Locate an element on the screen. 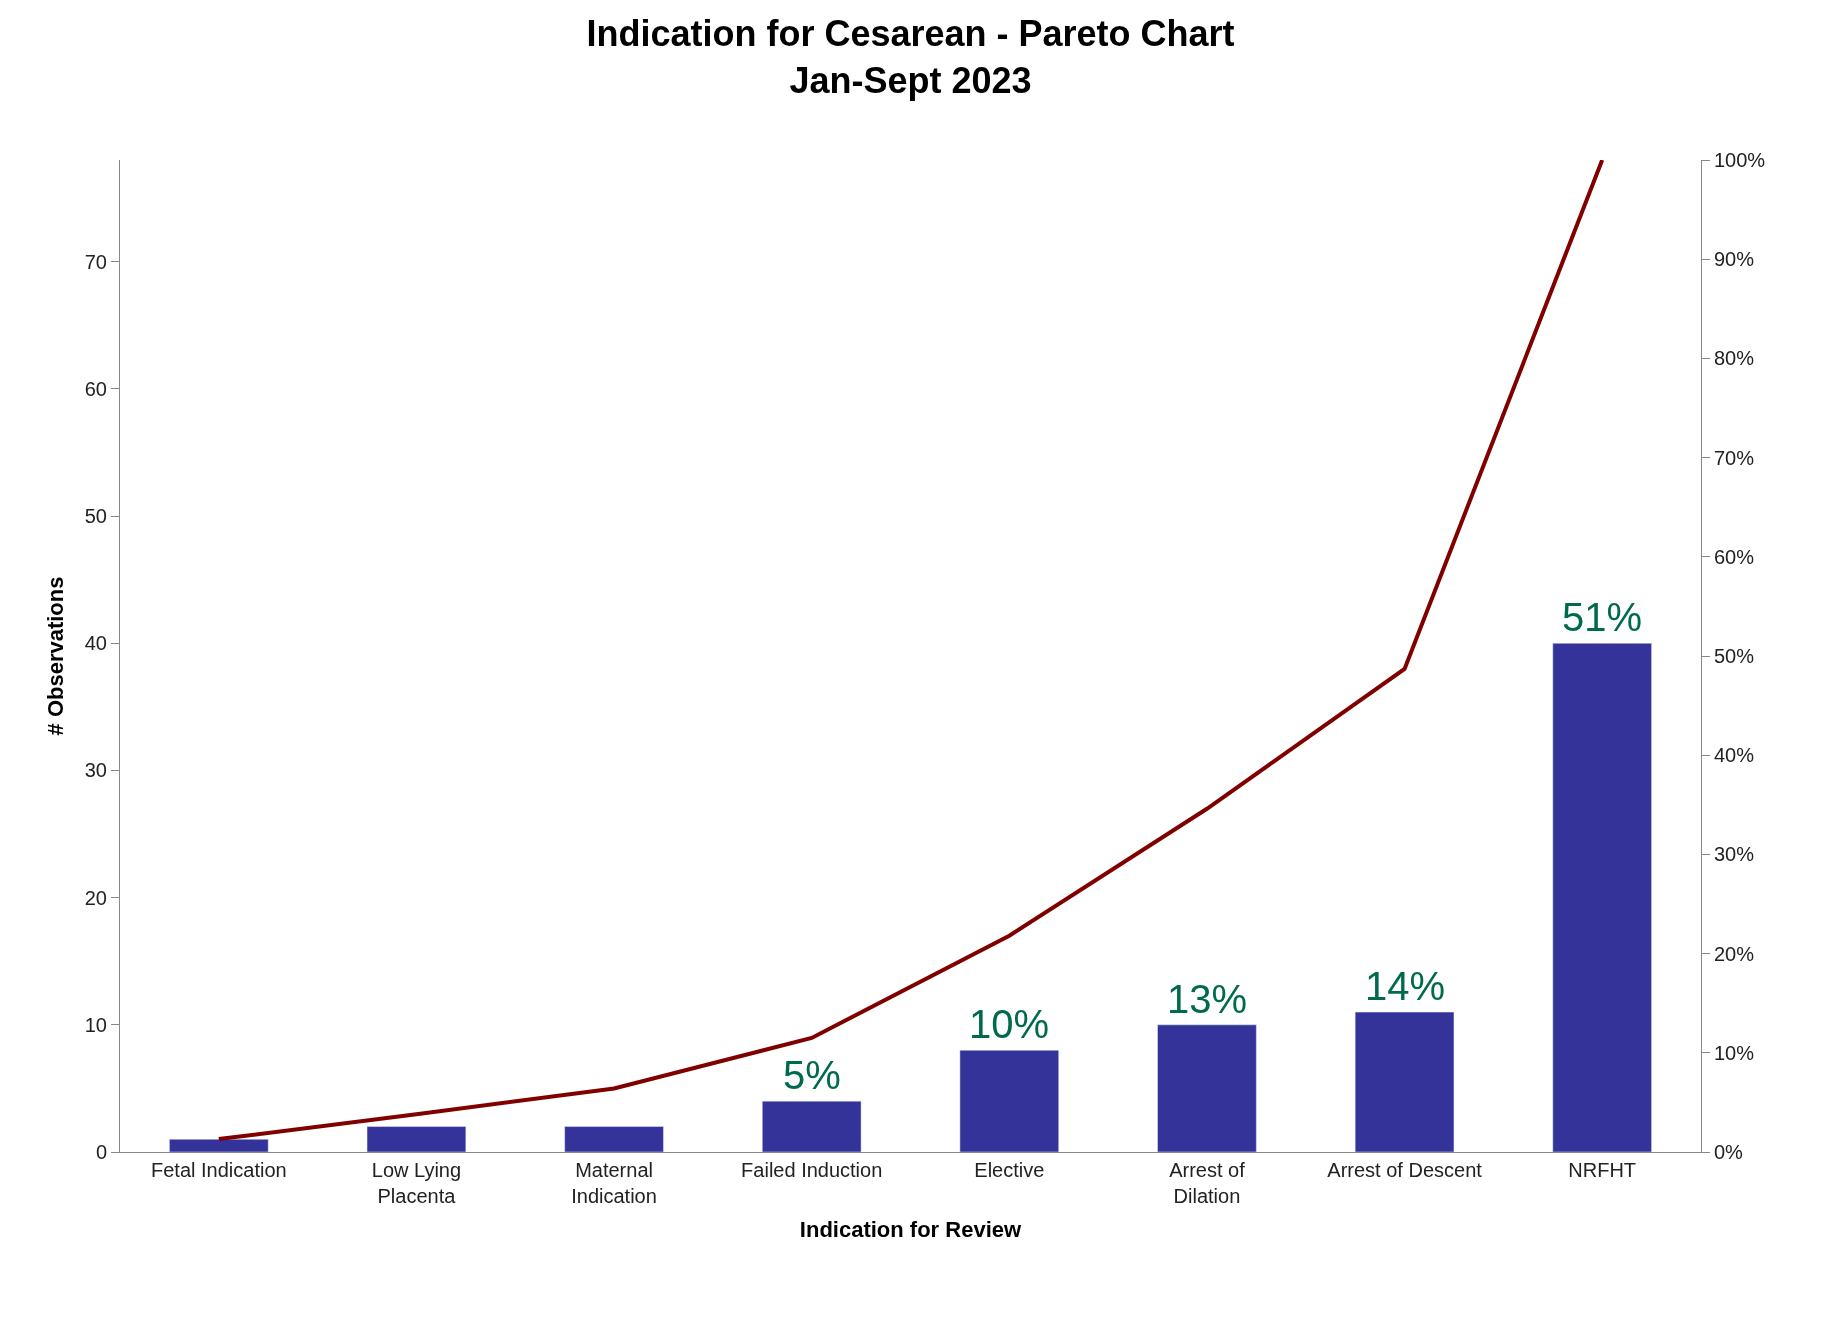 The image size is (1821, 1322). x-tick-label: Fetal Indication is located at coordinates (218, 1170).